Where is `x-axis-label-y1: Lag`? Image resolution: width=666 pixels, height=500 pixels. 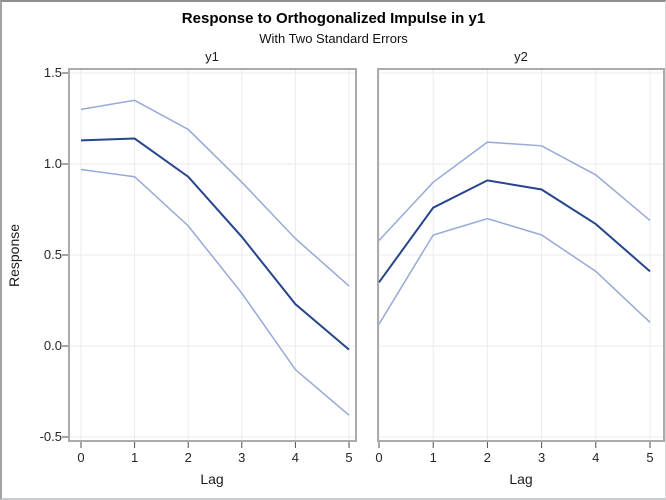
x-axis-label-y1: Lag is located at coordinates (212, 479).